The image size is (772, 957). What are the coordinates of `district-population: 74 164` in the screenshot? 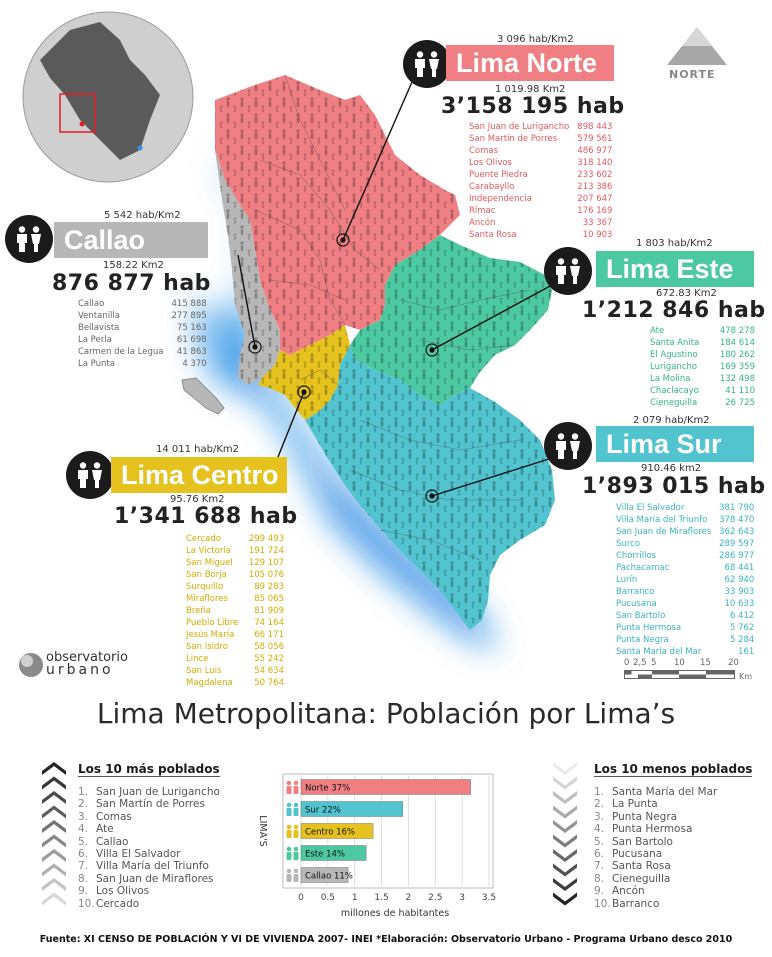 It's located at (269, 623).